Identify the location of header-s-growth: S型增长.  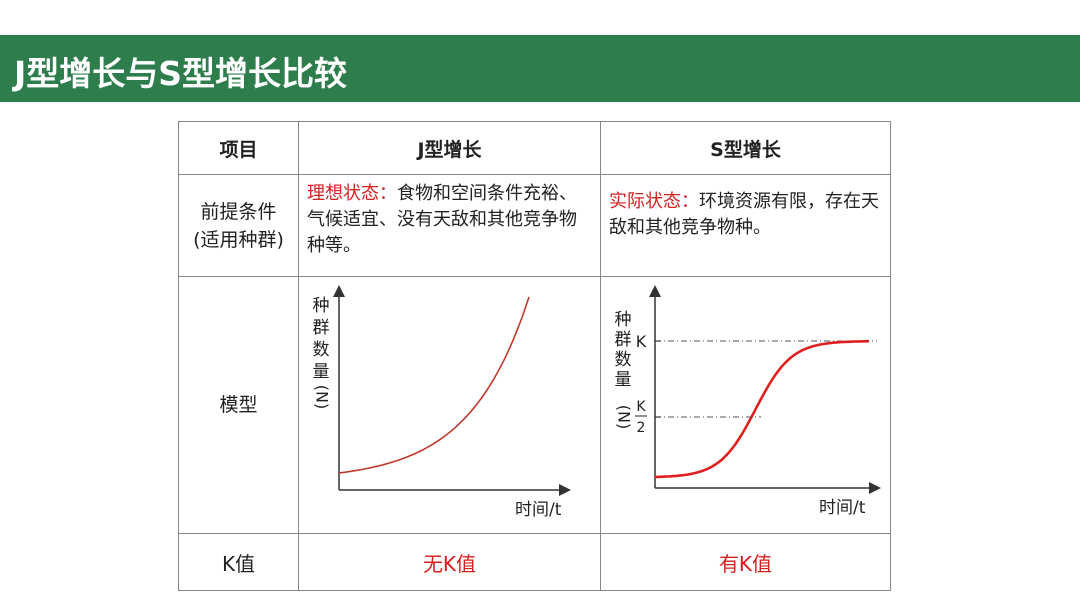
(745, 148).